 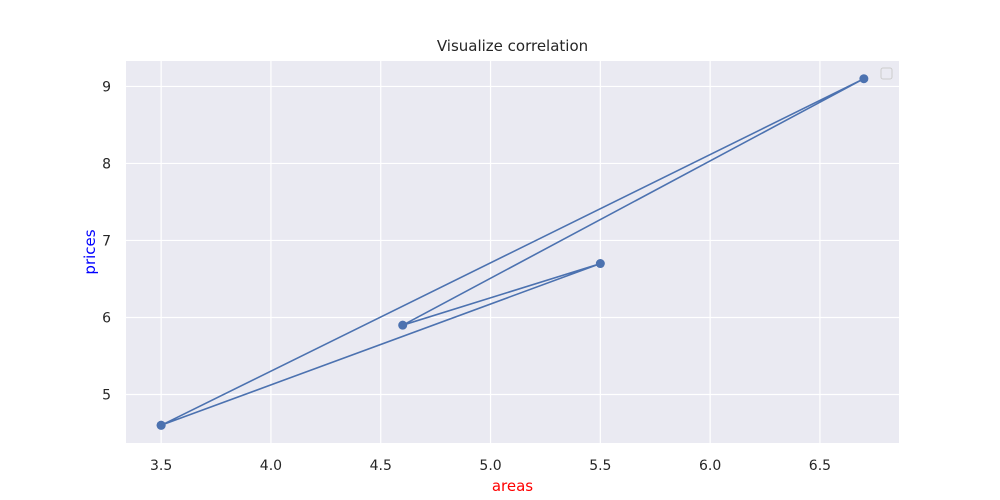 I want to click on y-tick-label: 8, so click(x=106, y=164).